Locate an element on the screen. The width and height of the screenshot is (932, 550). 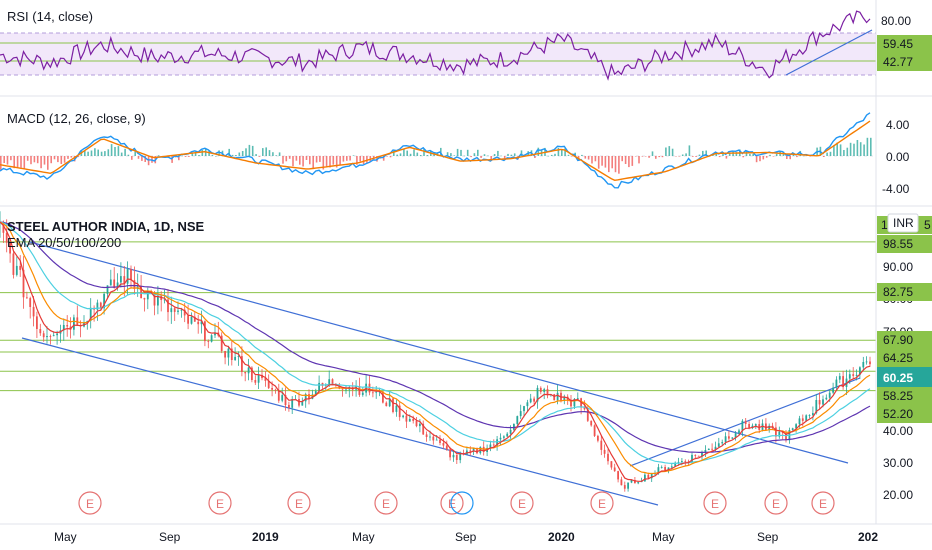
currency-badge is located at coordinates (903, 223).